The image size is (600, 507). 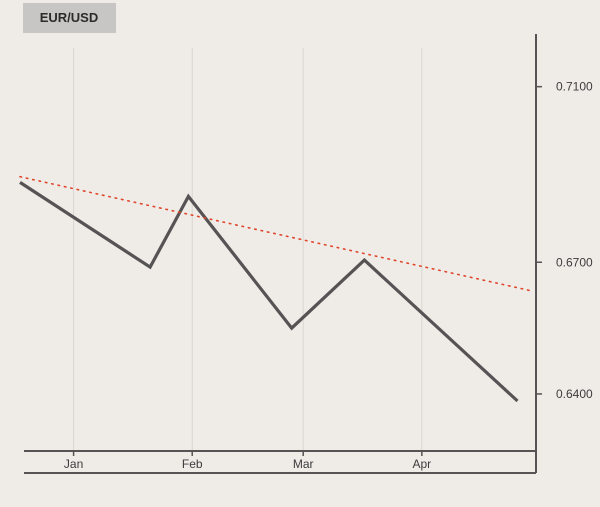 I want to click on x-tick-label-jan: Jan, so click(x=73, y=464).